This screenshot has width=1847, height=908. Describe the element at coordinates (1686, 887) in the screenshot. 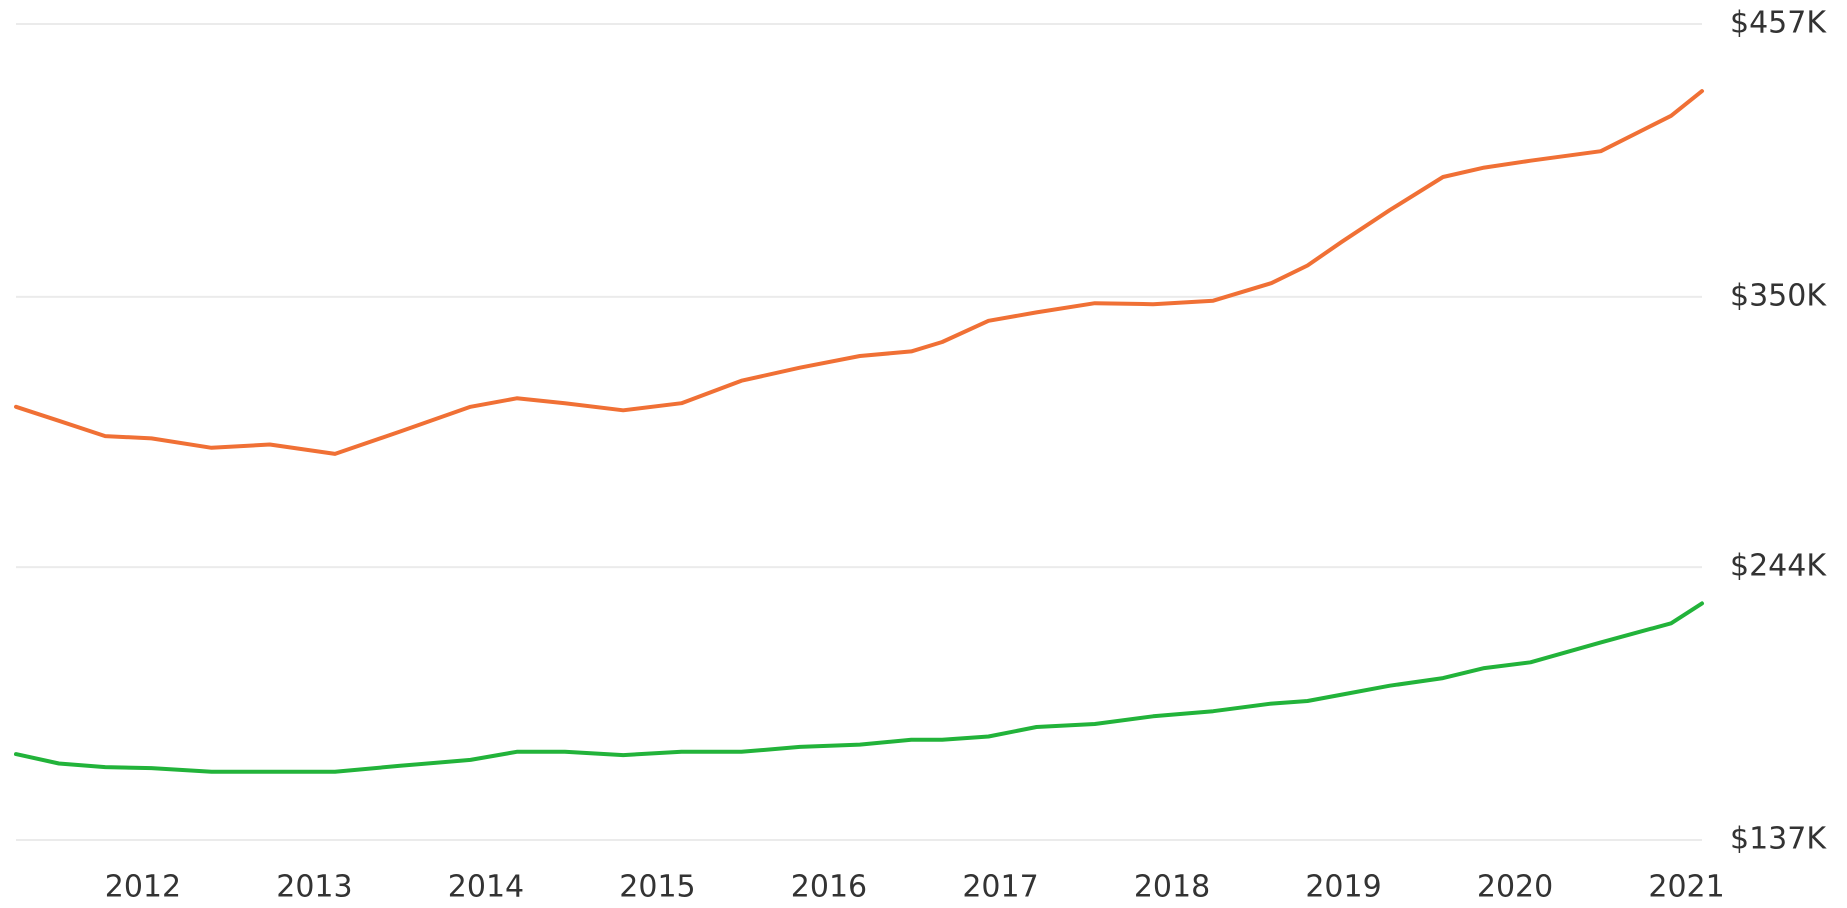

I see `x-tick-label: 2021` at that location.